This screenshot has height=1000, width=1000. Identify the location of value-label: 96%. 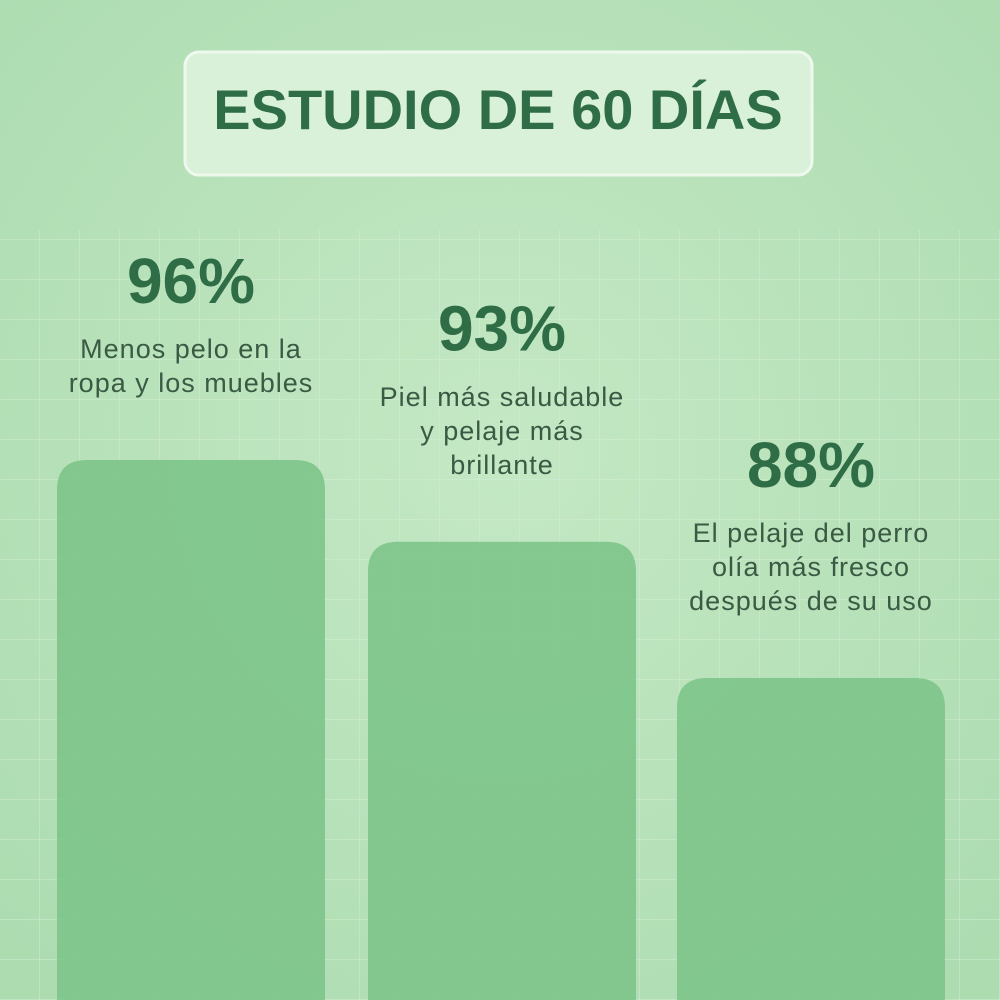
(191, 281).